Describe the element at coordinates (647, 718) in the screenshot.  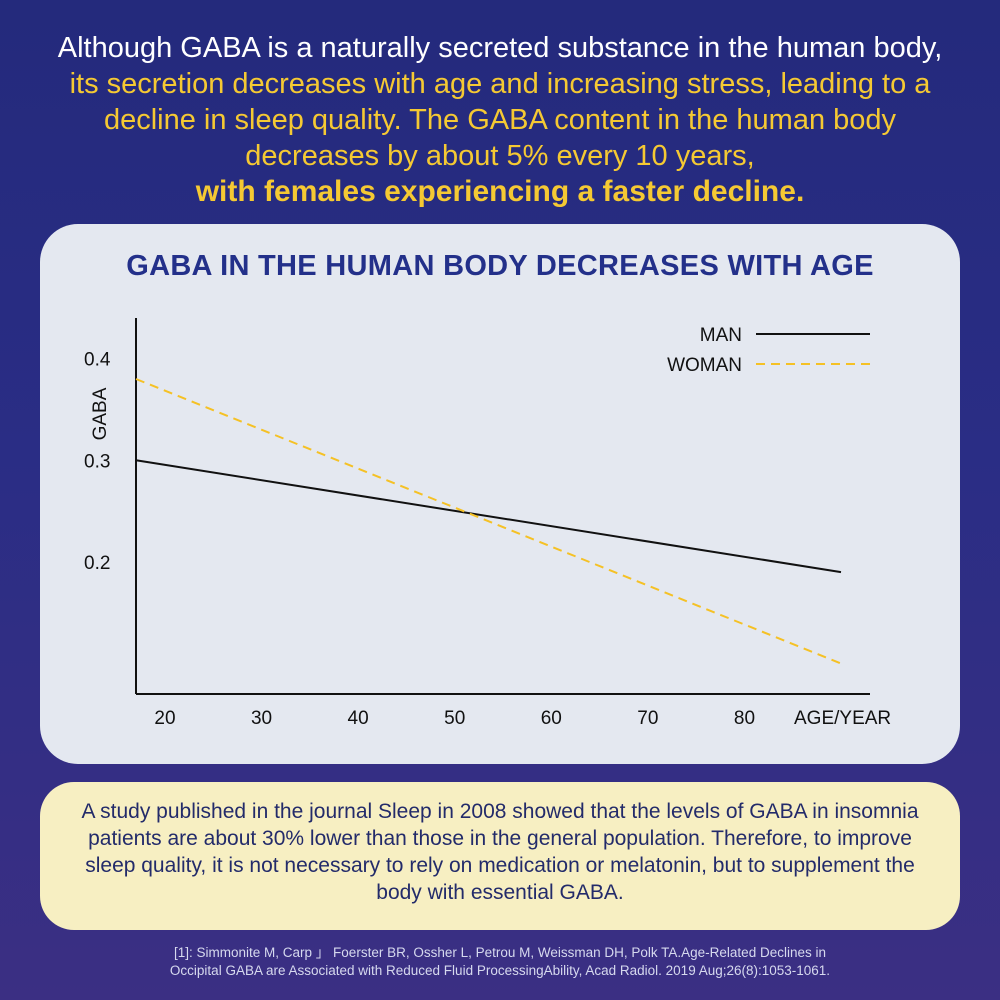
I see `x-tick-label-70: 70` at that location.